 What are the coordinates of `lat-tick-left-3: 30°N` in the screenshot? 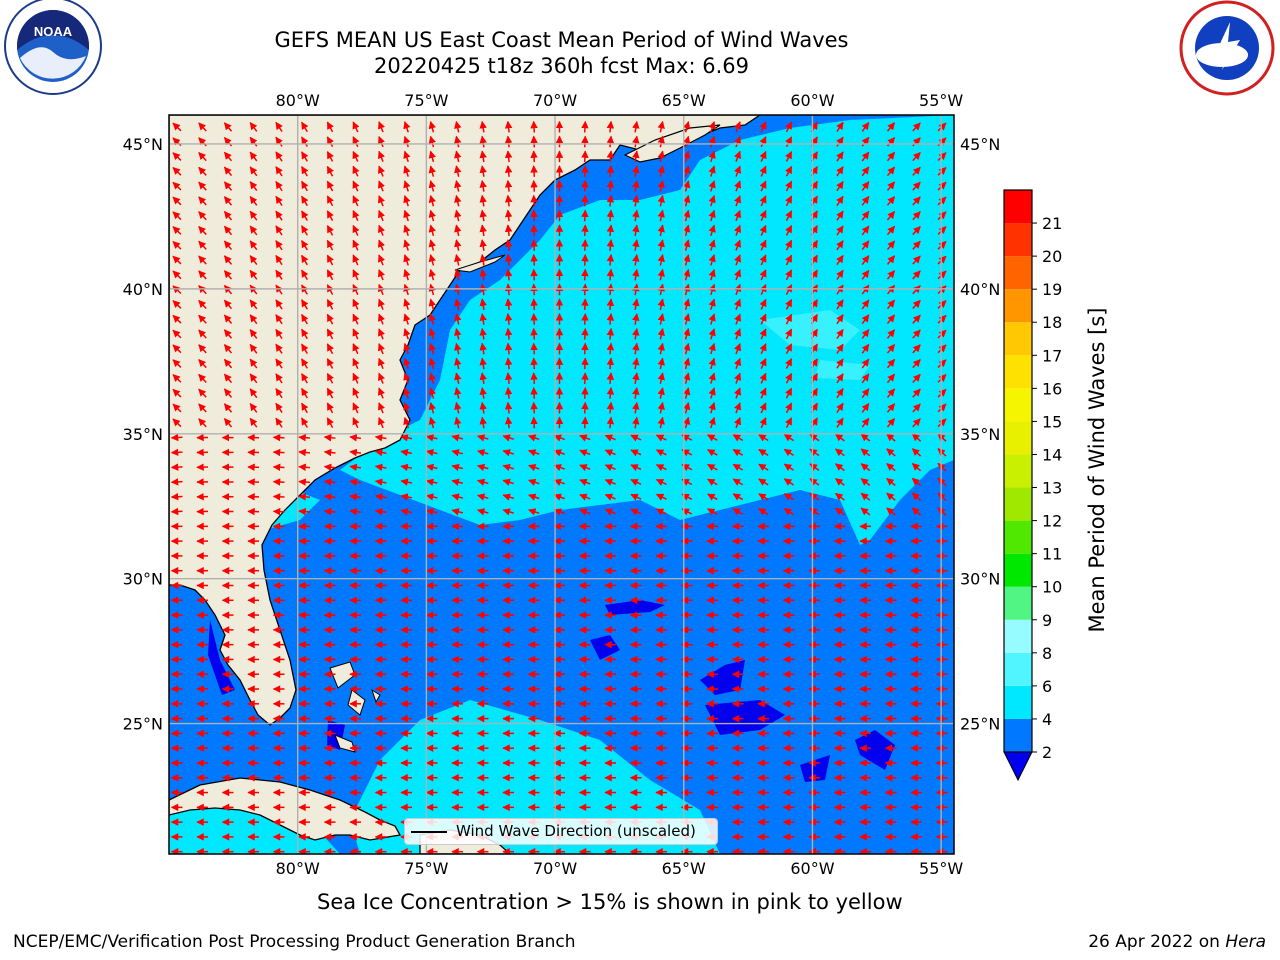 It's located at (143, 579).